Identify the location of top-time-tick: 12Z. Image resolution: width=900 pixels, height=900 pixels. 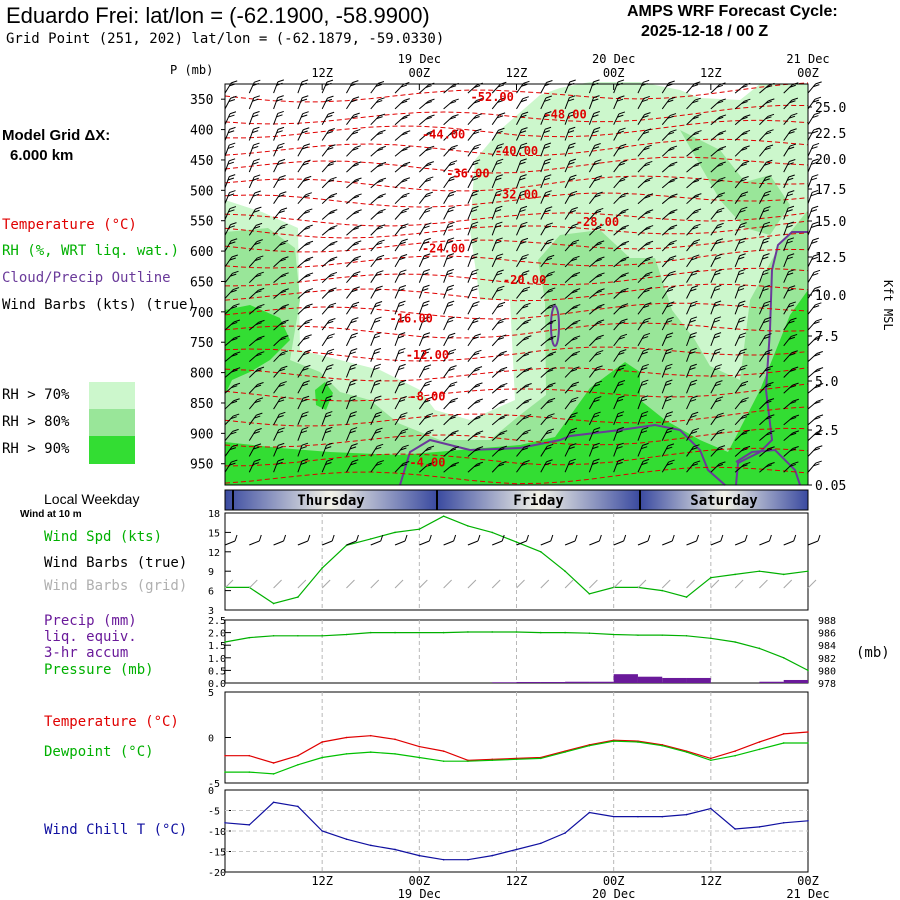
(322, 73).